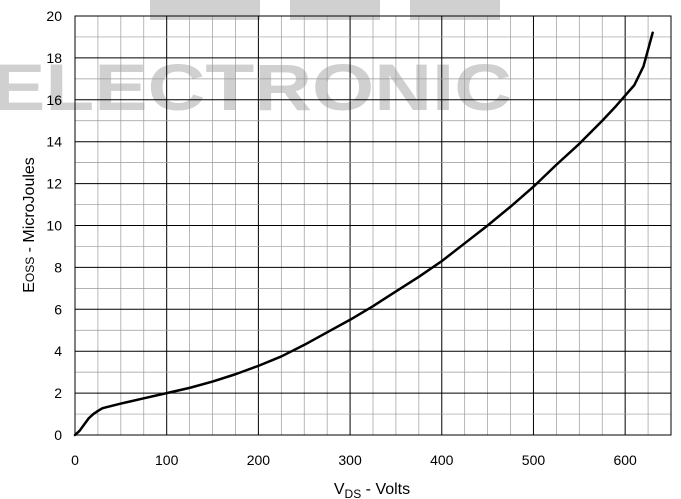 The image size is (681, 499). I want to click on y-tick-label: 20, so click(54, 16).